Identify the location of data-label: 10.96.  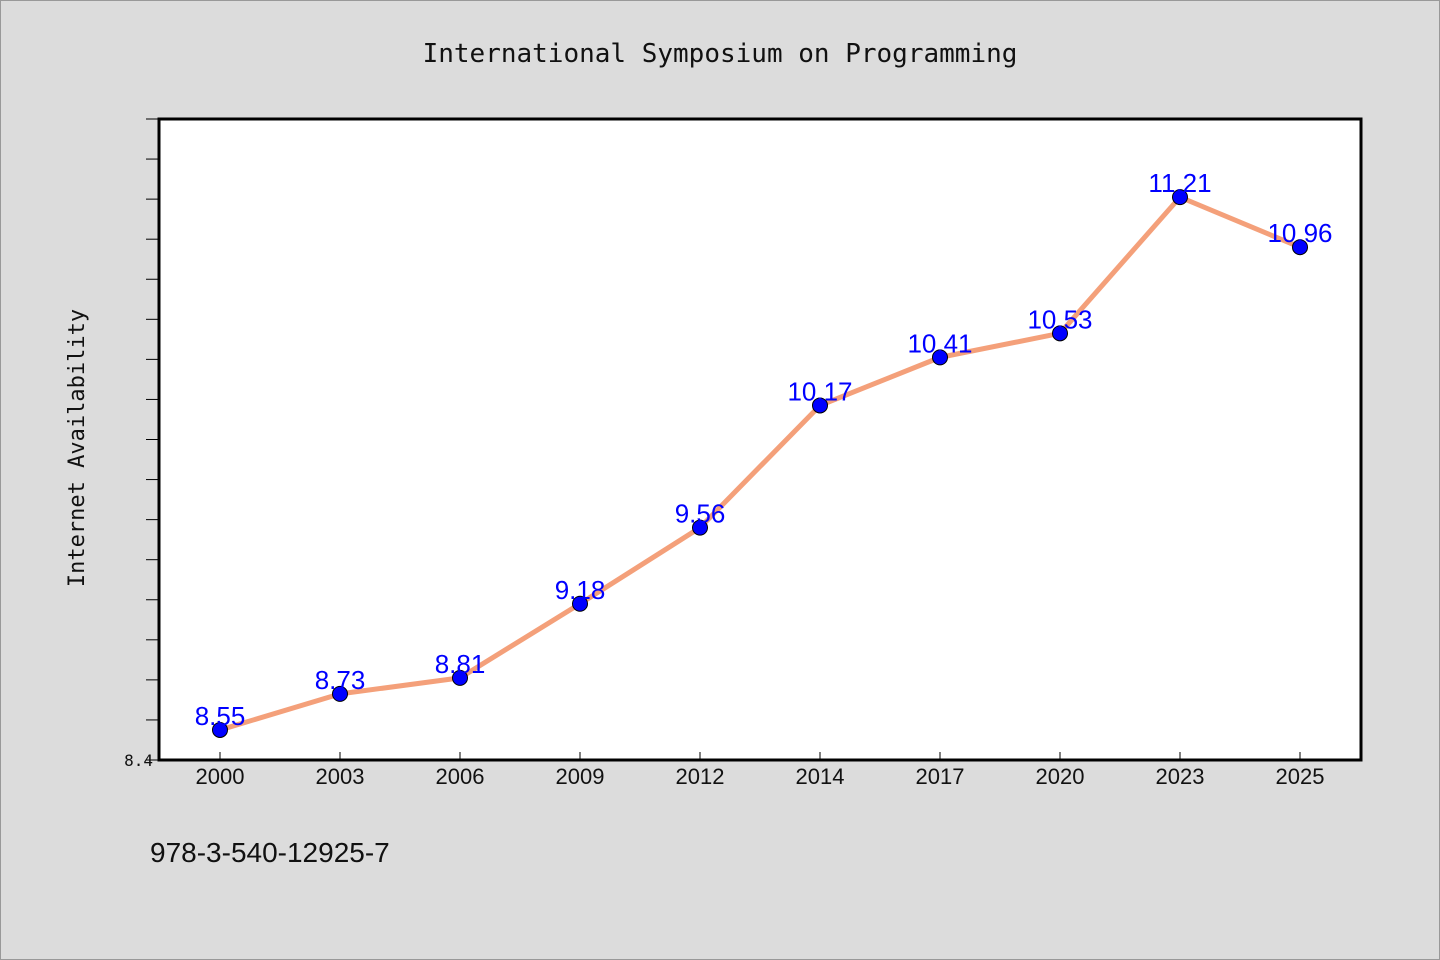
(1299, 233).